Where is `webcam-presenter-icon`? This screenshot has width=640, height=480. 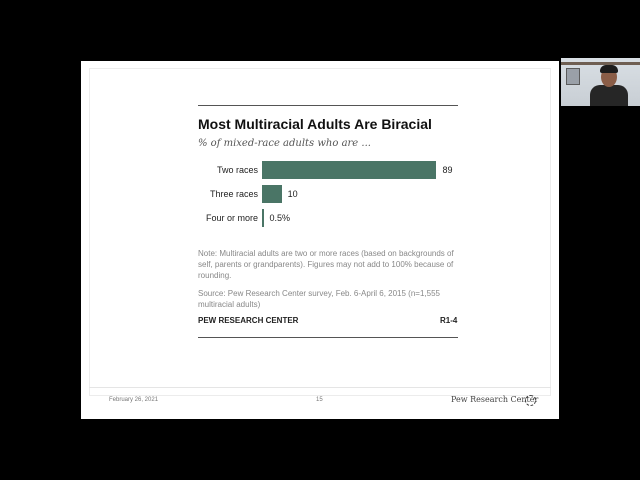
webcam-presenter-icon is located at coordinates (600, 82).